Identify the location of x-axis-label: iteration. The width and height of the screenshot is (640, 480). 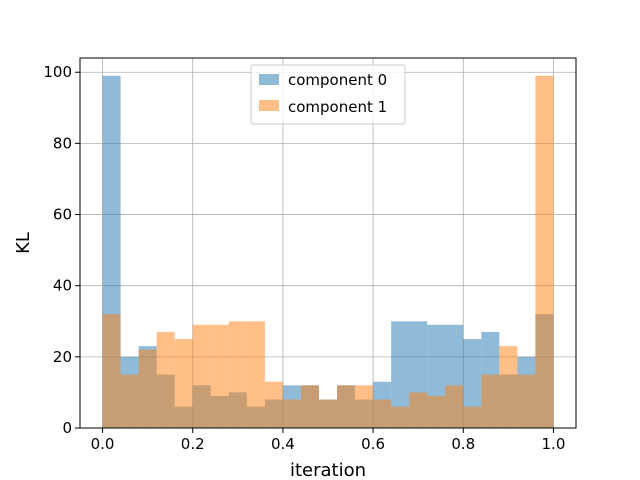
(328, 470).